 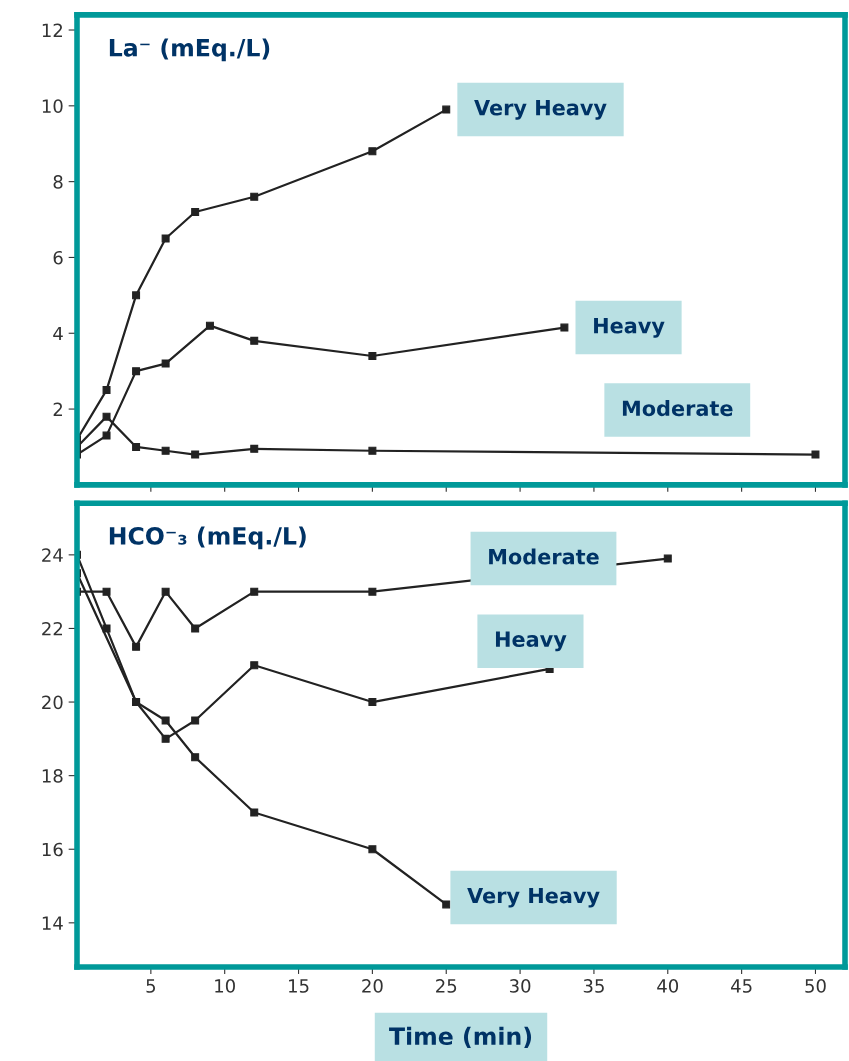 I want to click on x-tick-label: 40, so click(x=668, y=986).